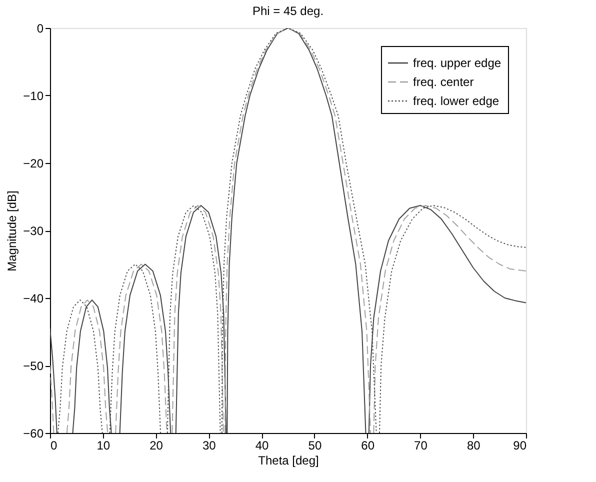 The image size is (596, 482). I want to click on x-tick-label: 90, so click(520, 445).